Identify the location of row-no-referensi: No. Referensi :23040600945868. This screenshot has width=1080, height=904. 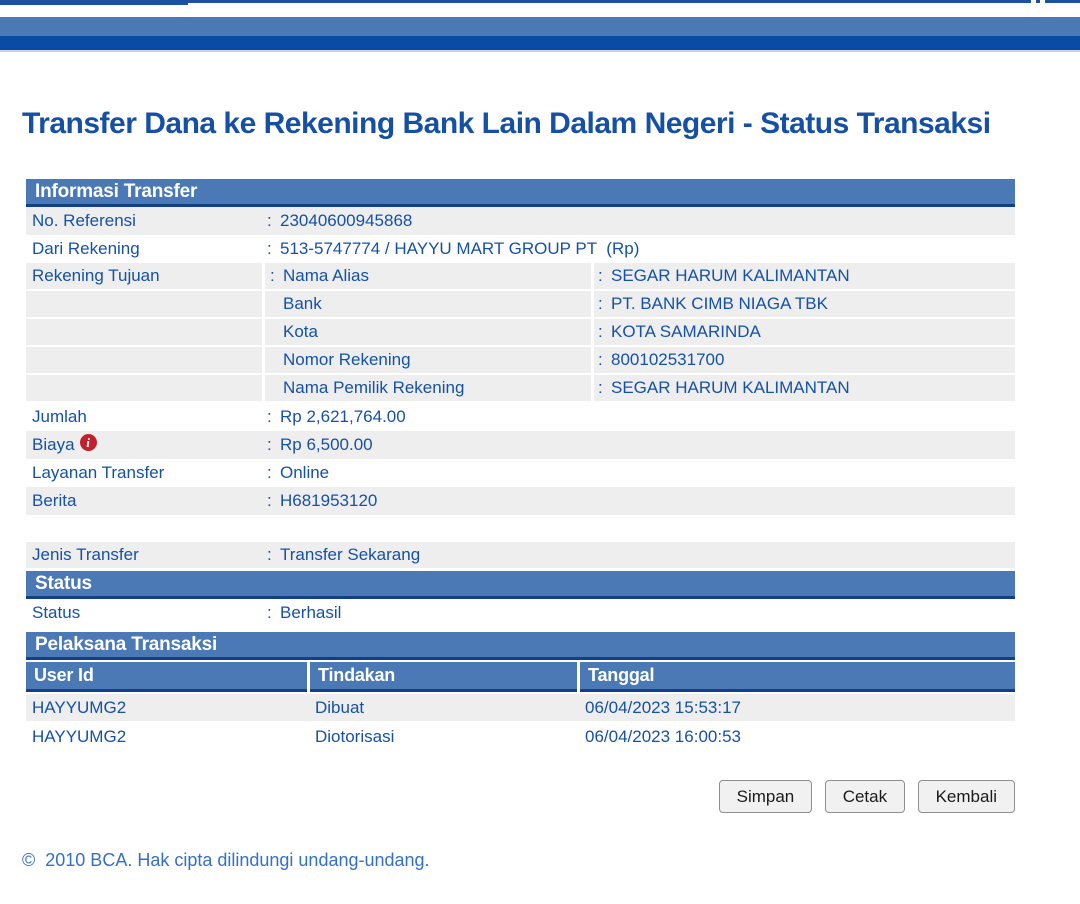
(520, 221).